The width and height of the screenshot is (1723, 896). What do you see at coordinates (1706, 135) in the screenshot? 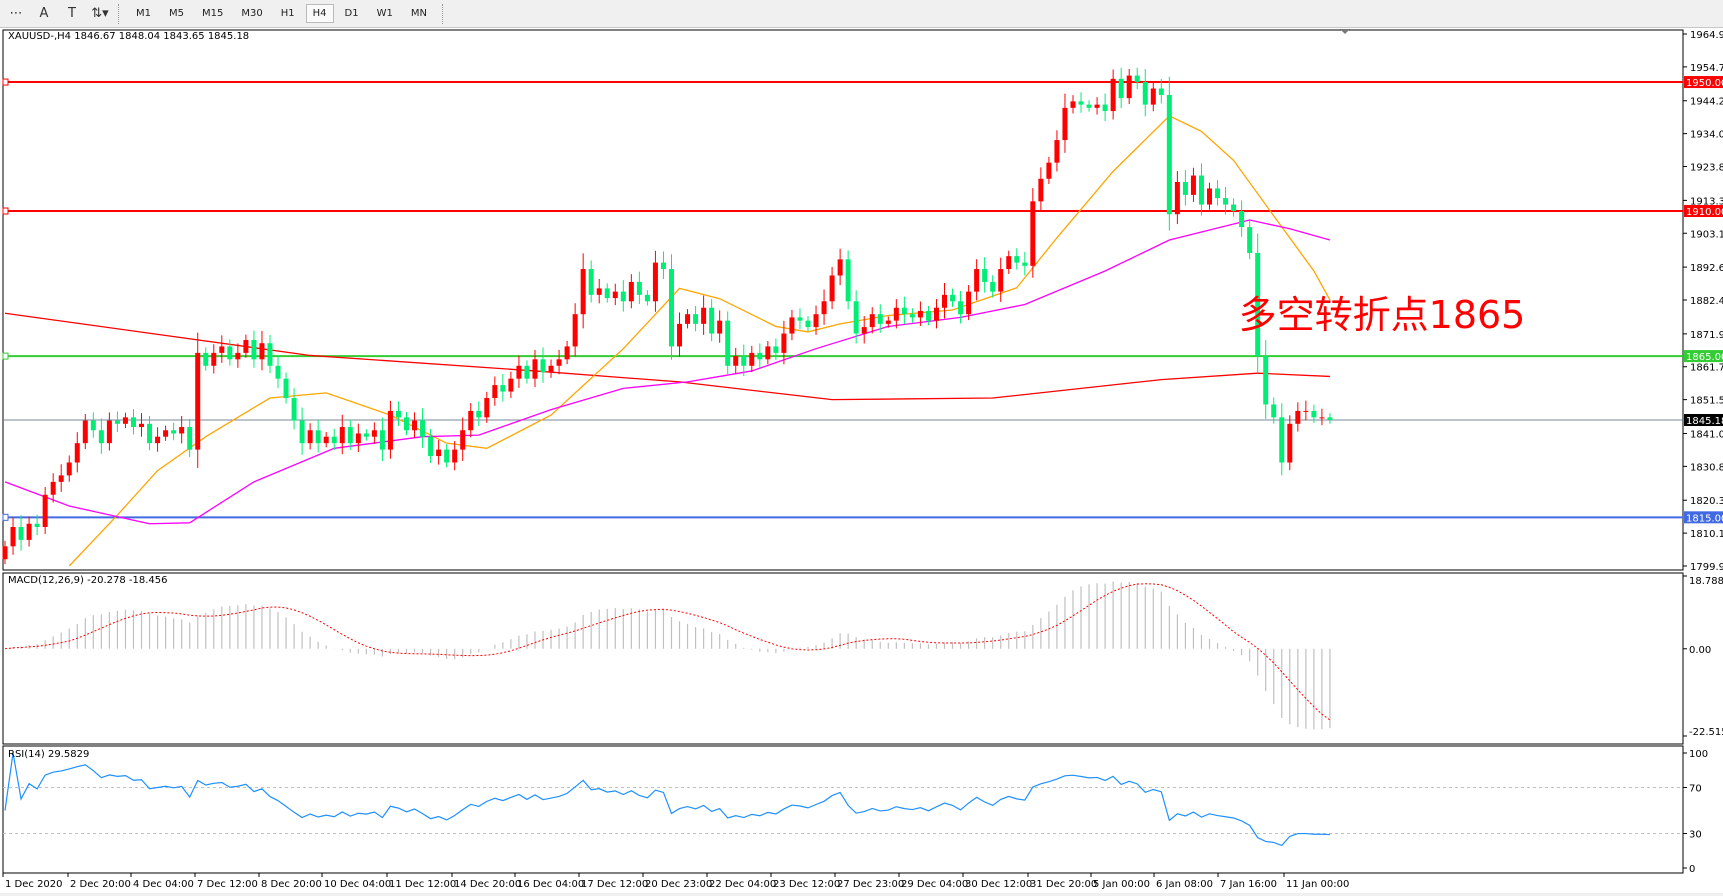
I see `price-tick-label: 1934.00` at bounding box center [1706, 135].